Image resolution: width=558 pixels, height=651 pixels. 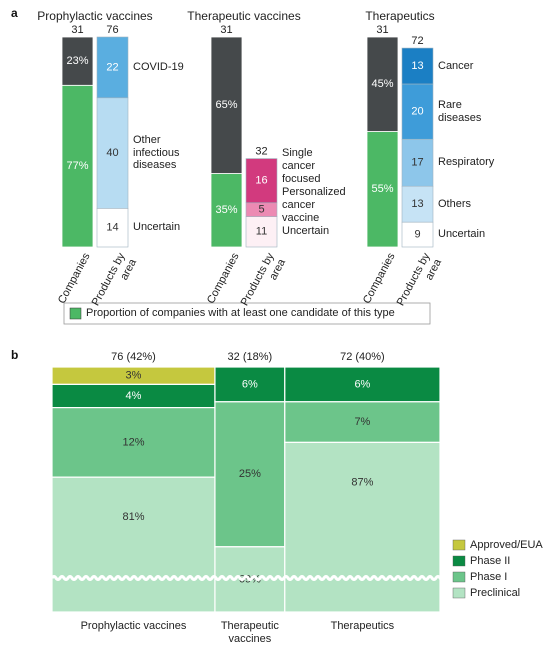 What do you see at coordinates (495, 593) in the screenshot?
I see `legend-label: Preclinical` at bounding box center [495, 593].